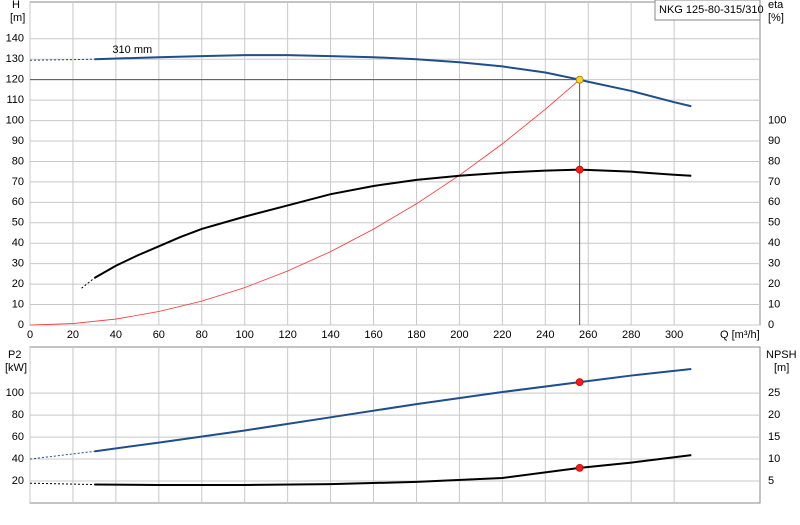  I want to click on x-tick-label: 40, so click(116, 335).